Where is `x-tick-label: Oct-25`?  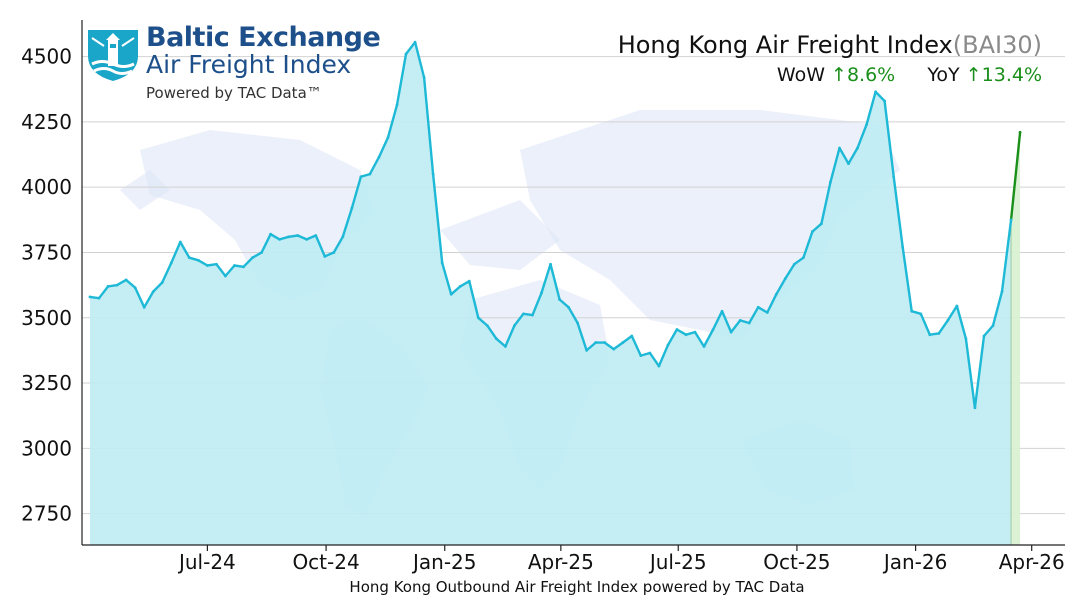 x-tick-label: Oct-25 is located at coordinates (796, 562).